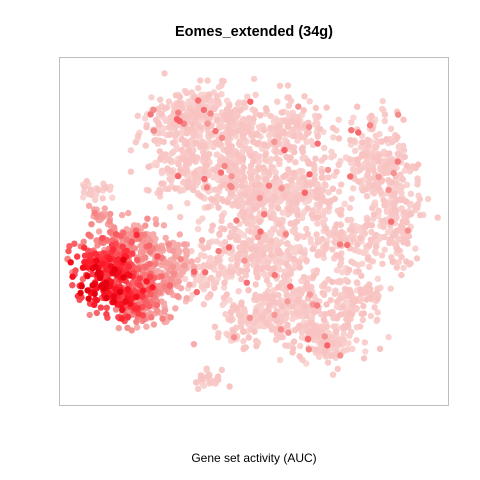 This screenshot has width=480, height=480. Describe the element at coordinates (253, 458) in the screenshot. I see `x-axis-label: Gene set activity (AUC)` at that location.